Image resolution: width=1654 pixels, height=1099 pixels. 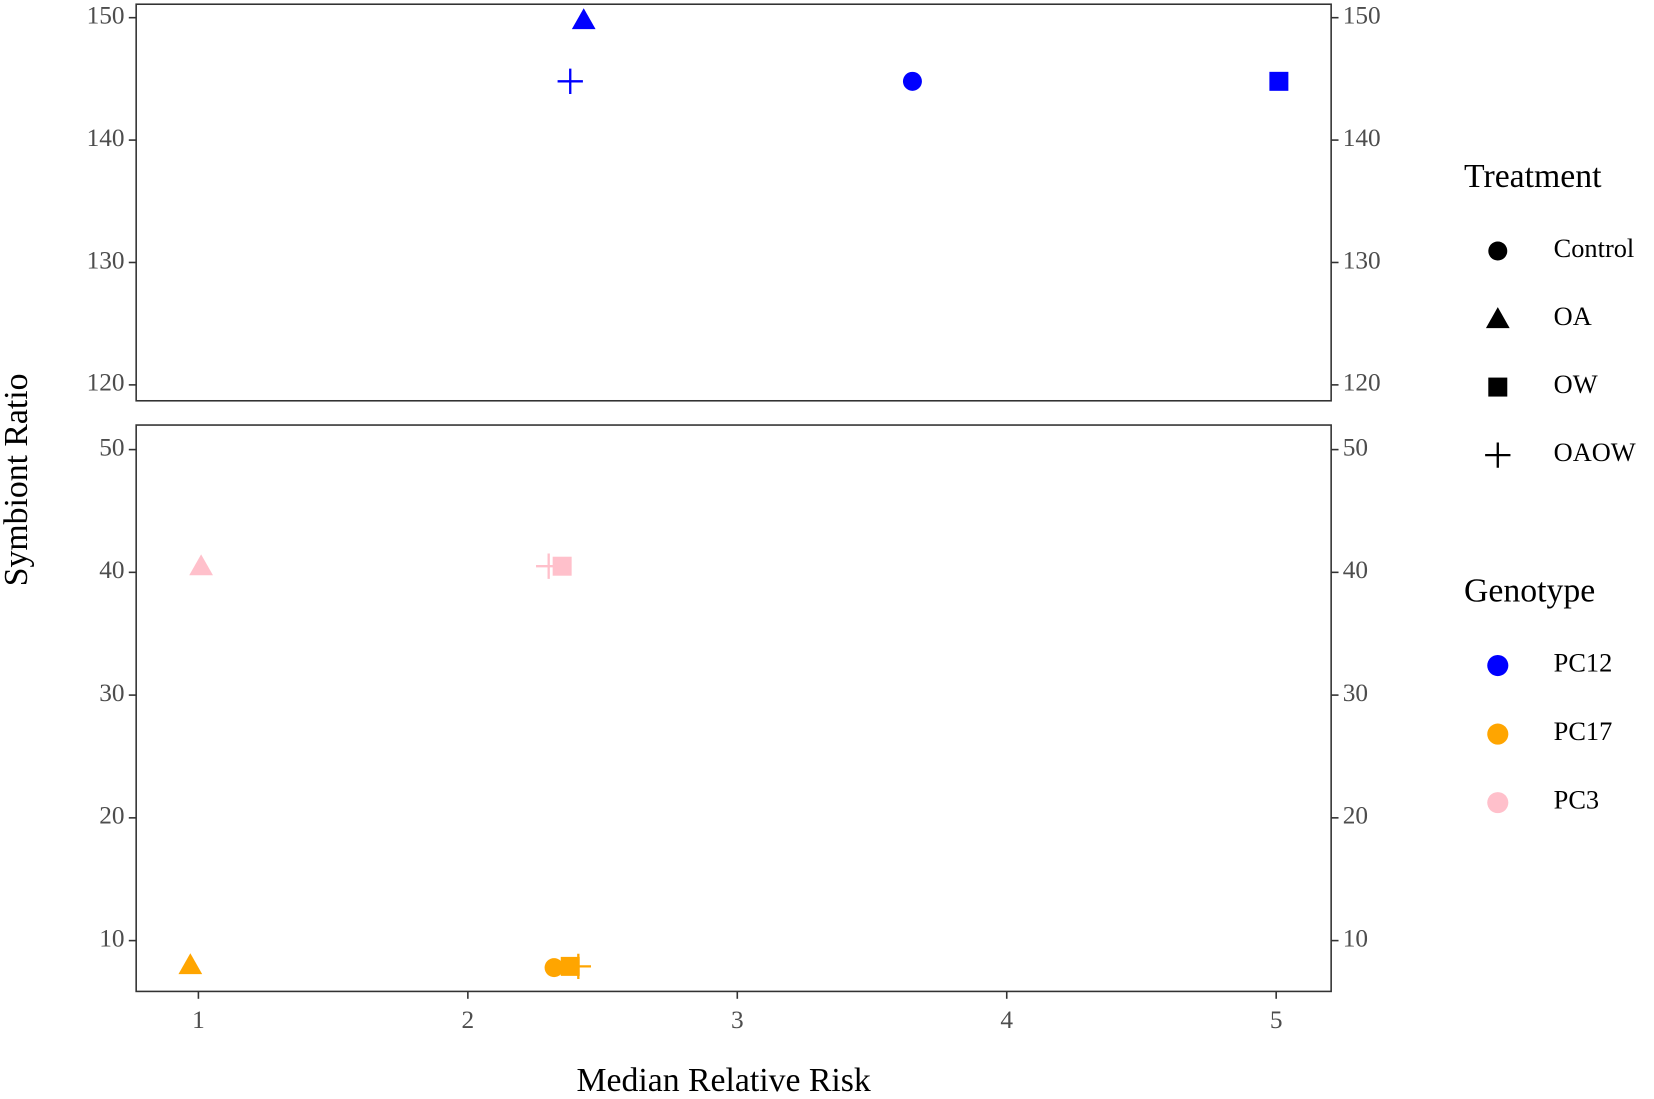 I want to click on legend-label: Control, so click(x=1594, y=248).